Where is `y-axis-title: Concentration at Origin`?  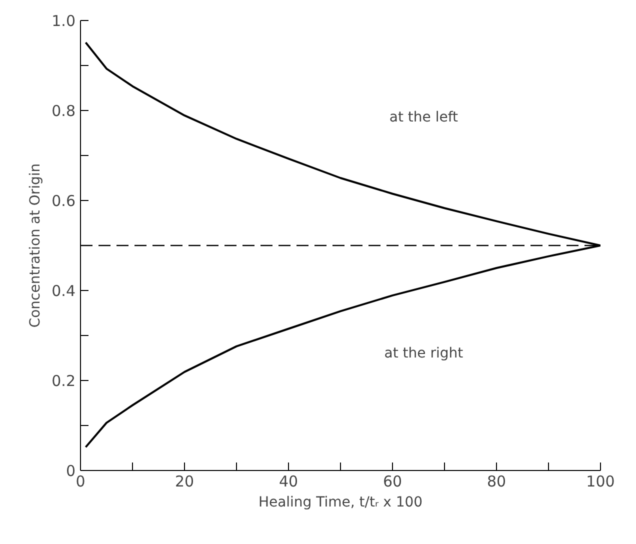
y-axis-title: Concentration at Origin is located at coordinates (36, 245).